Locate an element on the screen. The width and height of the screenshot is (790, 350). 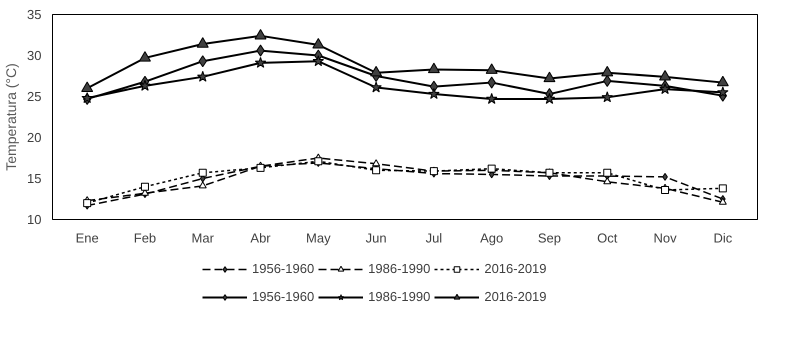
y-tick-label: 35 is located at coordinates (34, 14).